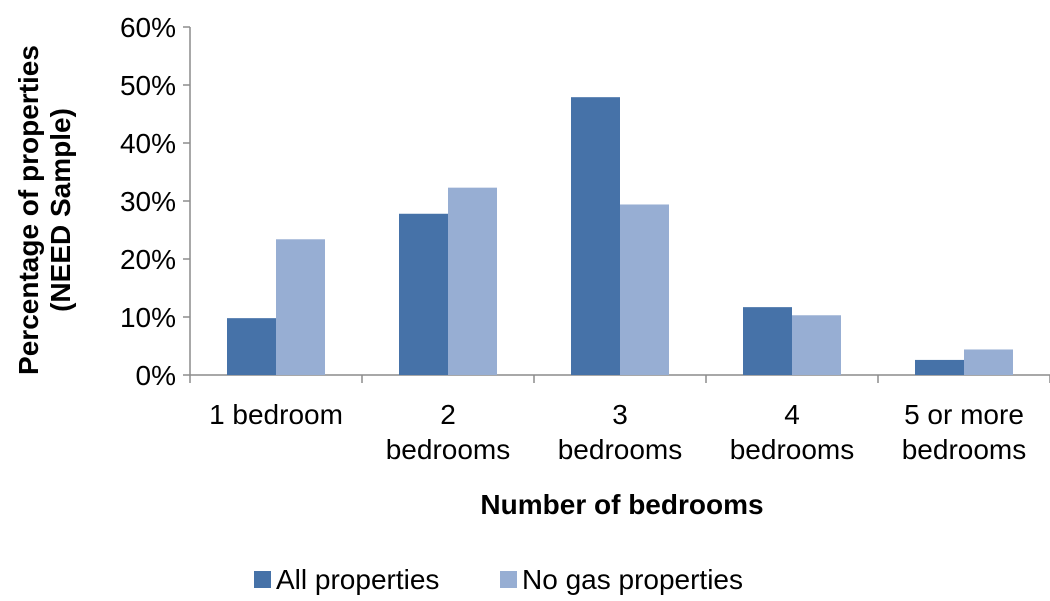  I want to click on y-axis-title: Percentage of properties(NEED Sample), so click(44, 210).